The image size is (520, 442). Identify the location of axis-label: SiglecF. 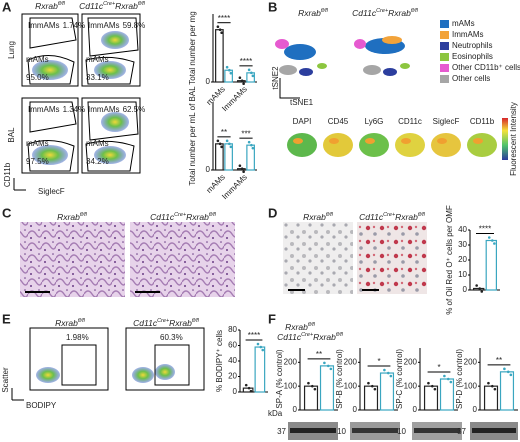
(51, 191).